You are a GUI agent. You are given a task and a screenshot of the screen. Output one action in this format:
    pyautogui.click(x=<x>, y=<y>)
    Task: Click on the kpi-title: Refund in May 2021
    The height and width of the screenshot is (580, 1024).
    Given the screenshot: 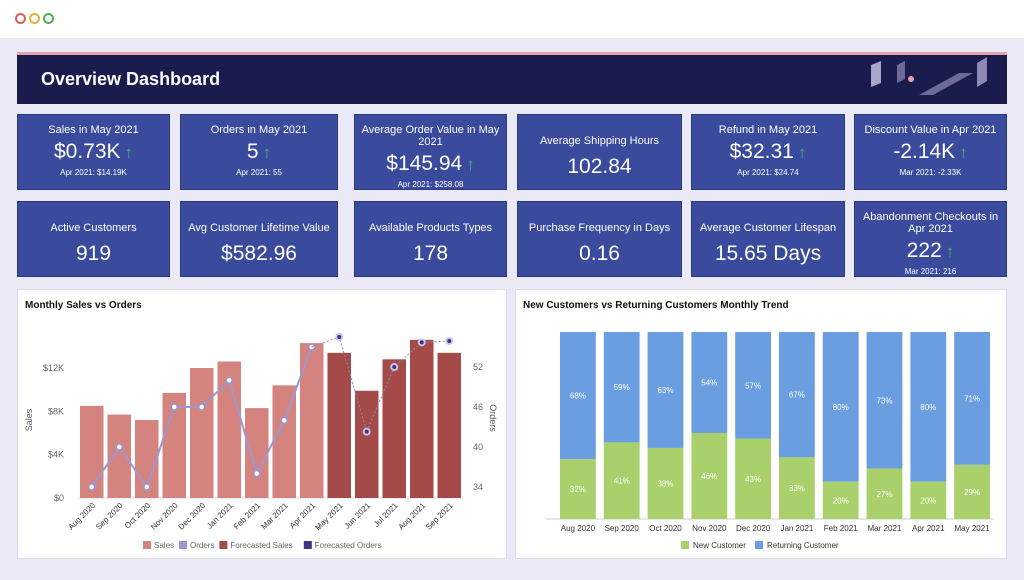 What is the action you would take?
    pyautogui.click(x=768, y=130)
    